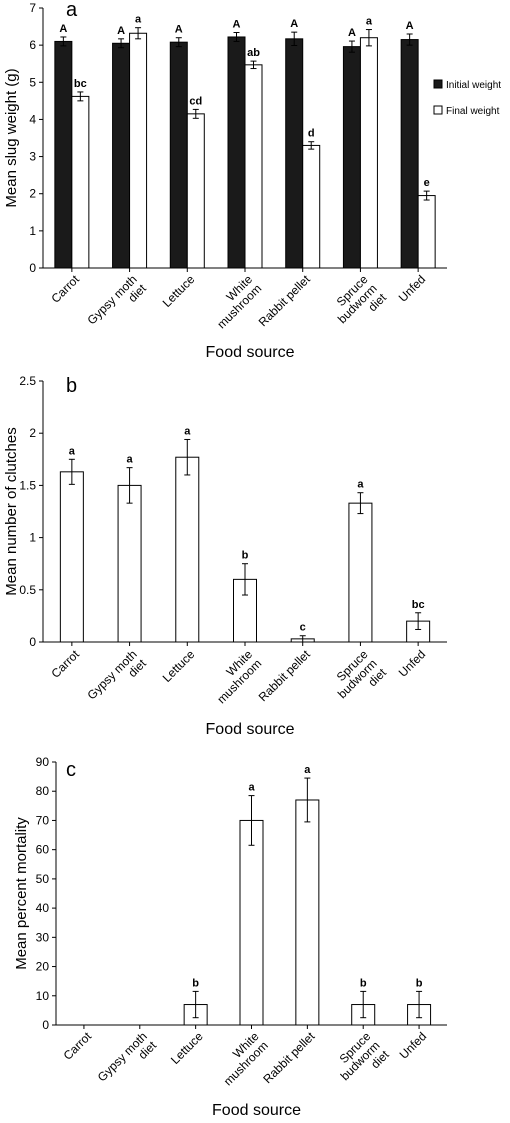 Image resolution: width=510 pixels, height=1123 pixels. Describe the element at coordinates (473, 85) in the screenshot. I see `legend-label: Initial weight` at that location.